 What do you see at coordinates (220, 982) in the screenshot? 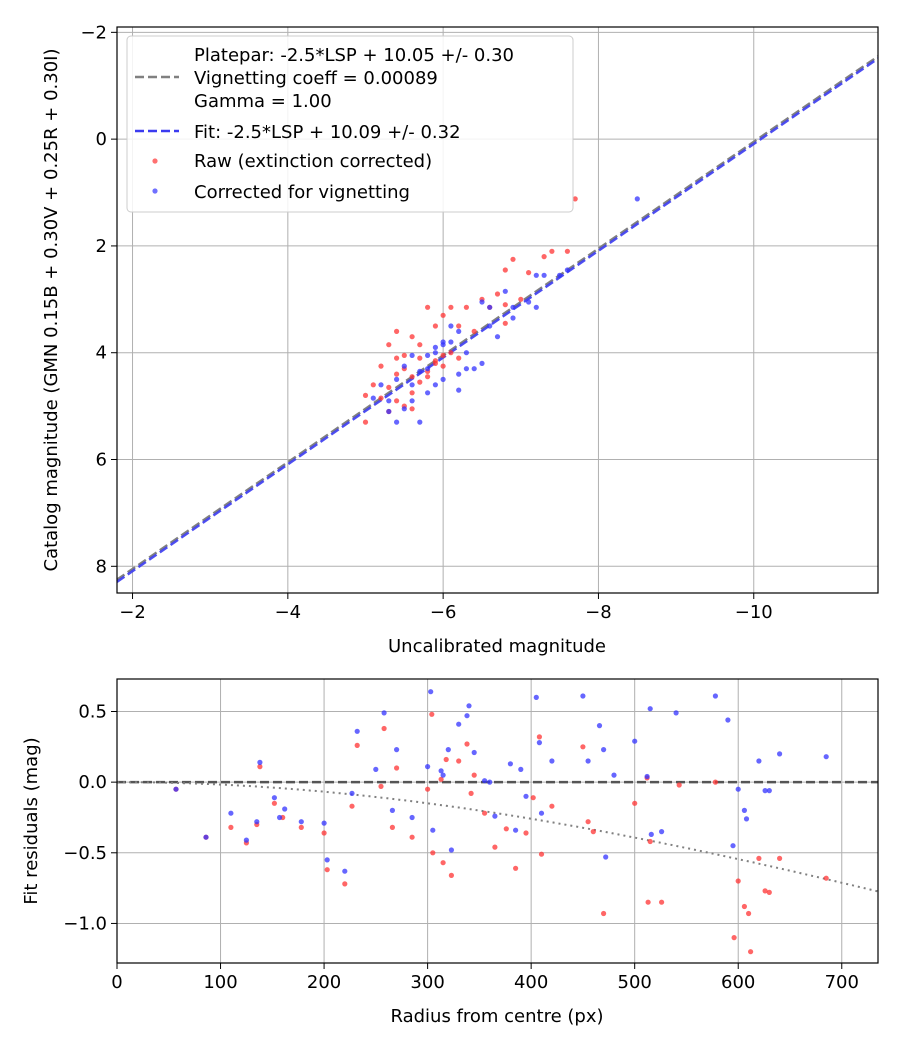
I see `bottom-x-tick-label: 100` at bounding box center [220, 982].